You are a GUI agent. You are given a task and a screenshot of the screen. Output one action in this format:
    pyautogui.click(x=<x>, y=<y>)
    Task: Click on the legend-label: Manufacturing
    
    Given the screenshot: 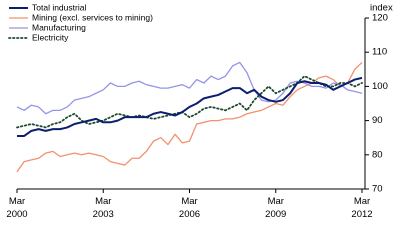 What is the action you would take?
    pyautogui.click(x=59, y=27)
    